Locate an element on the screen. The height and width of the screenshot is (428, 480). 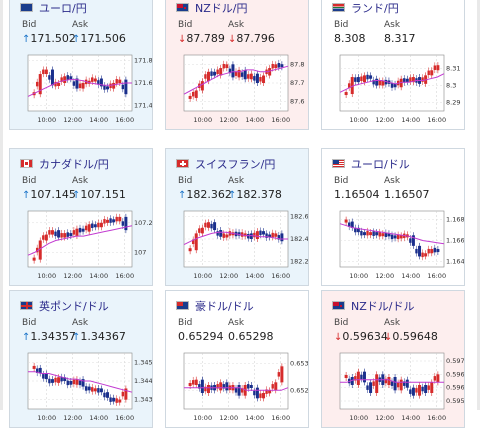
mini-chart: 10:00 12:00 14:00 16:00 8.31 8.3 8.29 is located at coordinates (400, 89).